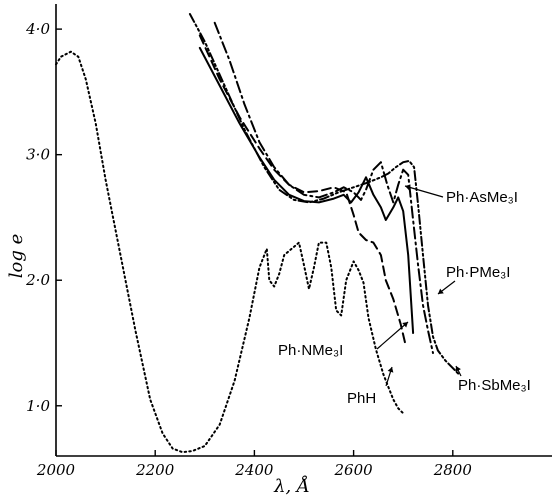 Image resolution: width=554 pixels, height=497 pixels. Describe the element at coordinates (254, 470) in the screenshot. I see `x-tick-label: 2400` at that location.